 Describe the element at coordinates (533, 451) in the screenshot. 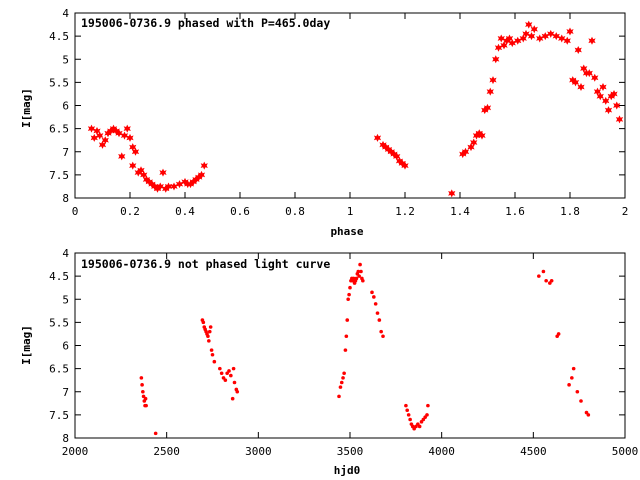

I see `x-tick-label: 4500` at that location.